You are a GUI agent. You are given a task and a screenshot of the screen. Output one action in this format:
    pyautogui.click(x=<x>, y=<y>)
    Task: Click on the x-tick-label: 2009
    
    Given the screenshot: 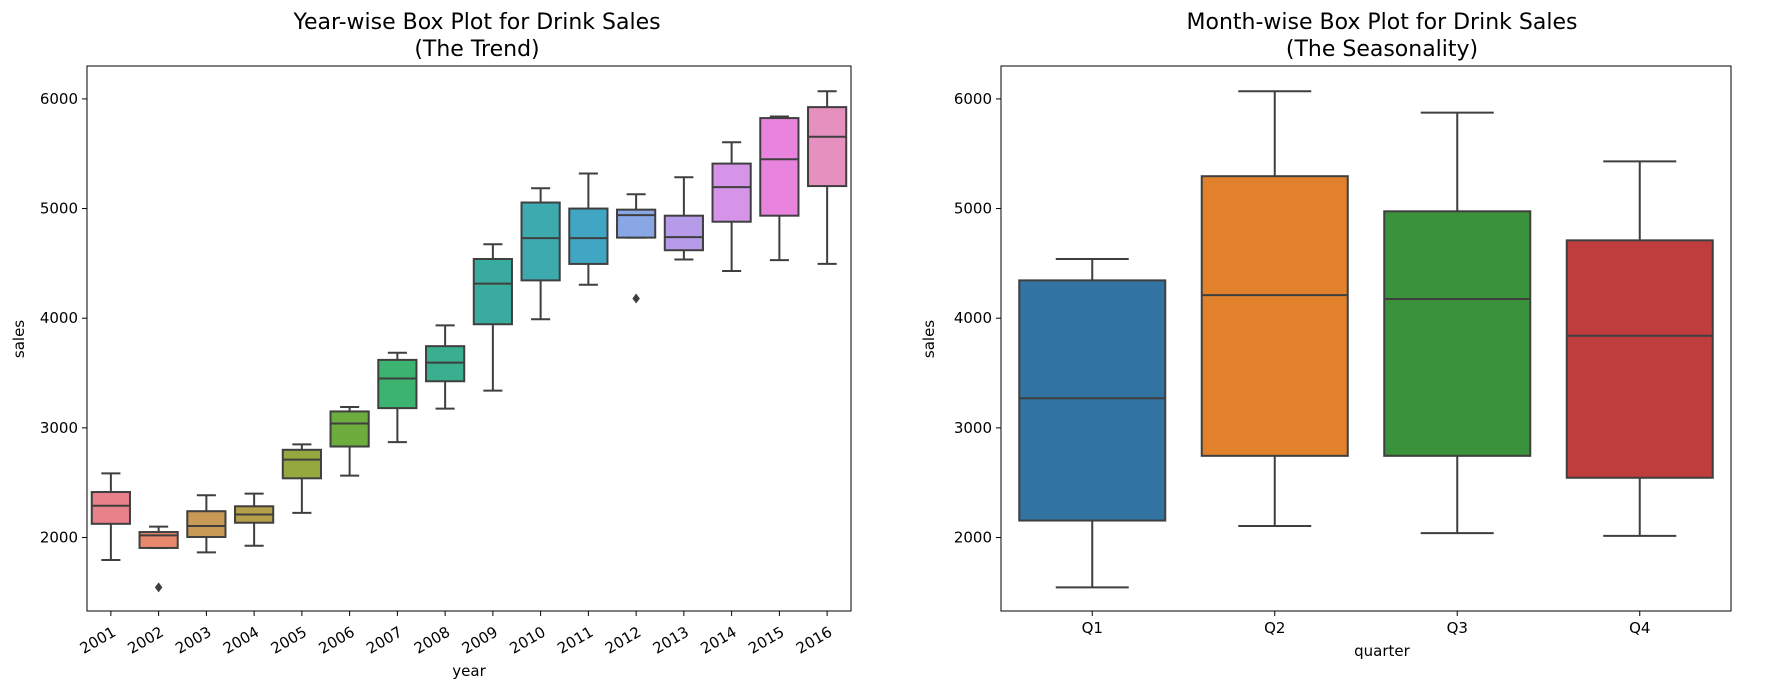 What is the action you would take?
    pyautogui.click(x=480, y=640)
    